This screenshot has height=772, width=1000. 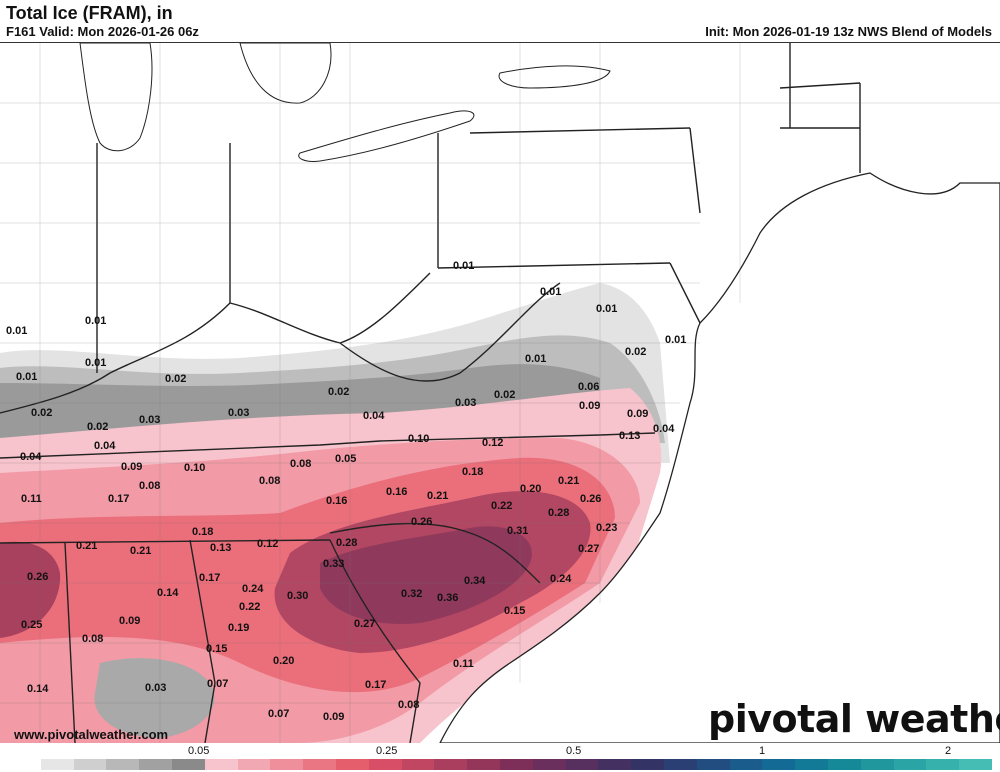 What do you see at coordinates (89, 13) in the screenshot?
I see `map-title: Total Ice (FRAM), in` at bounding box center [89, 13].